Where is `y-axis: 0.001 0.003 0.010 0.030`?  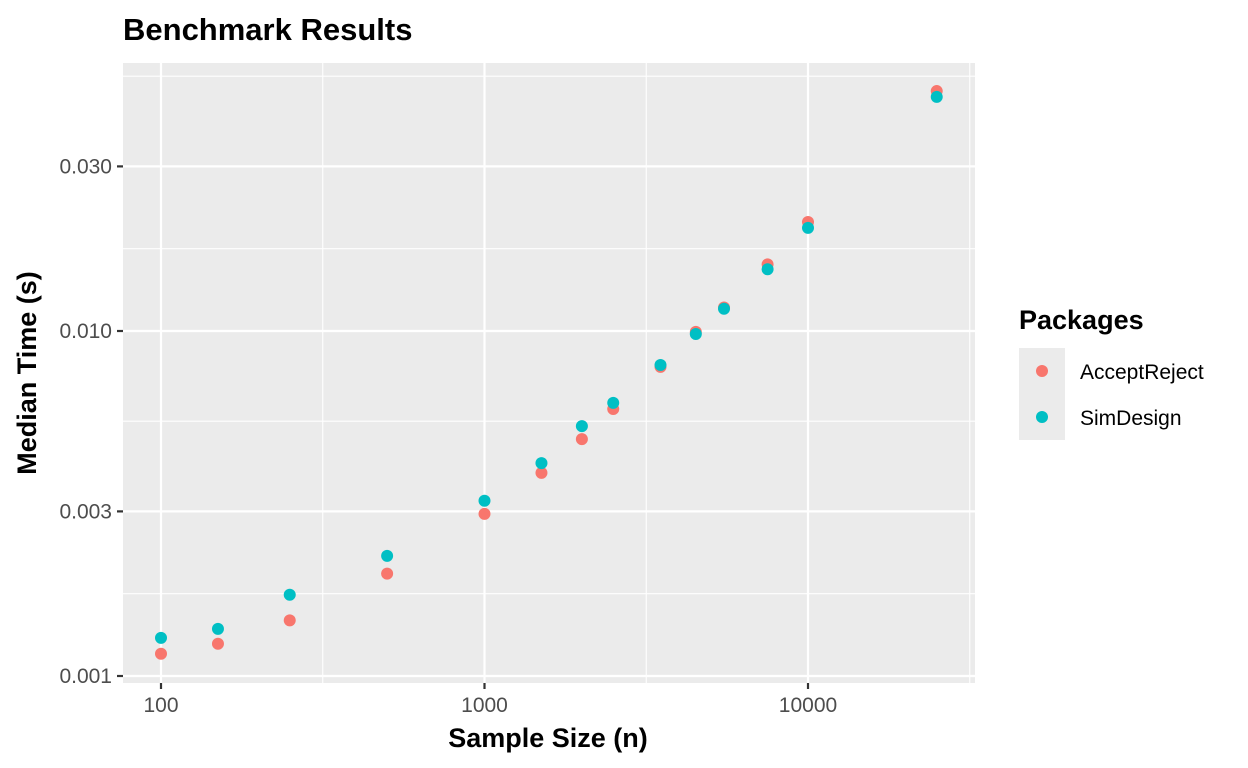 y-axis: 0.001 0.003 0.010 0.030 is located at coordinates (91, 421).